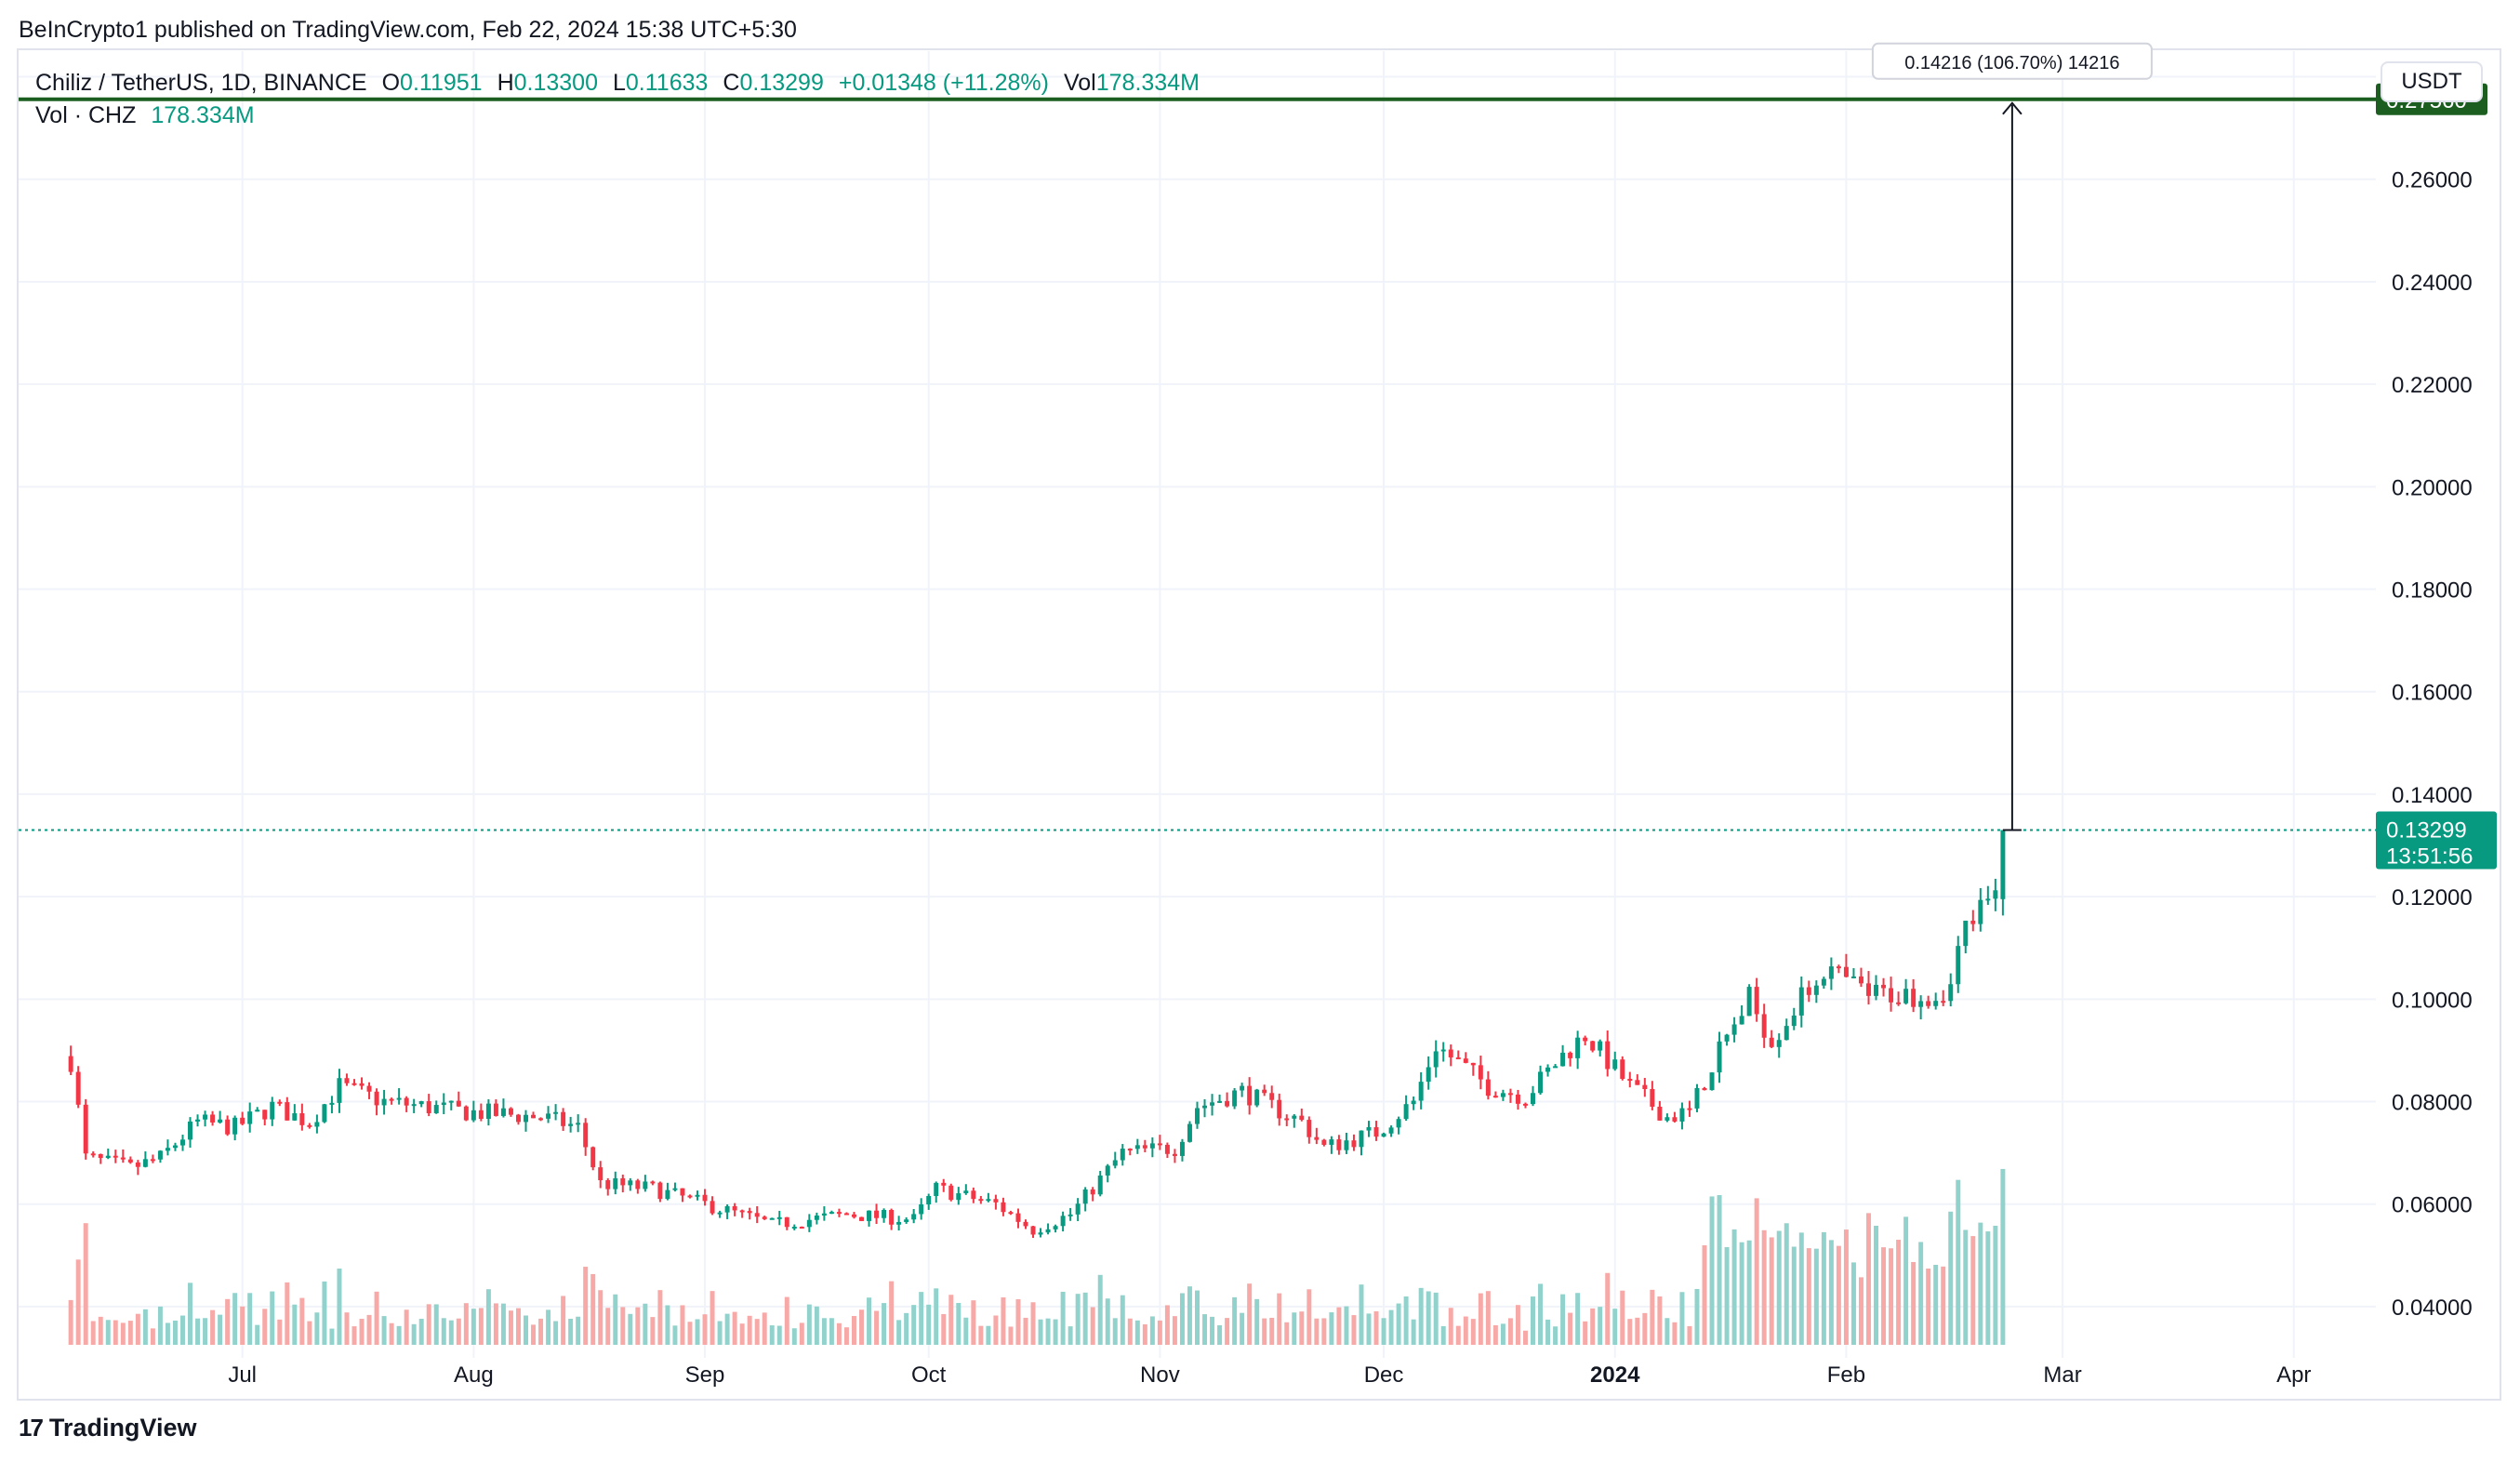  Describe the element at coordinates (441, 83) in the screenshot. I see `open-value: 0.11951` at that location.